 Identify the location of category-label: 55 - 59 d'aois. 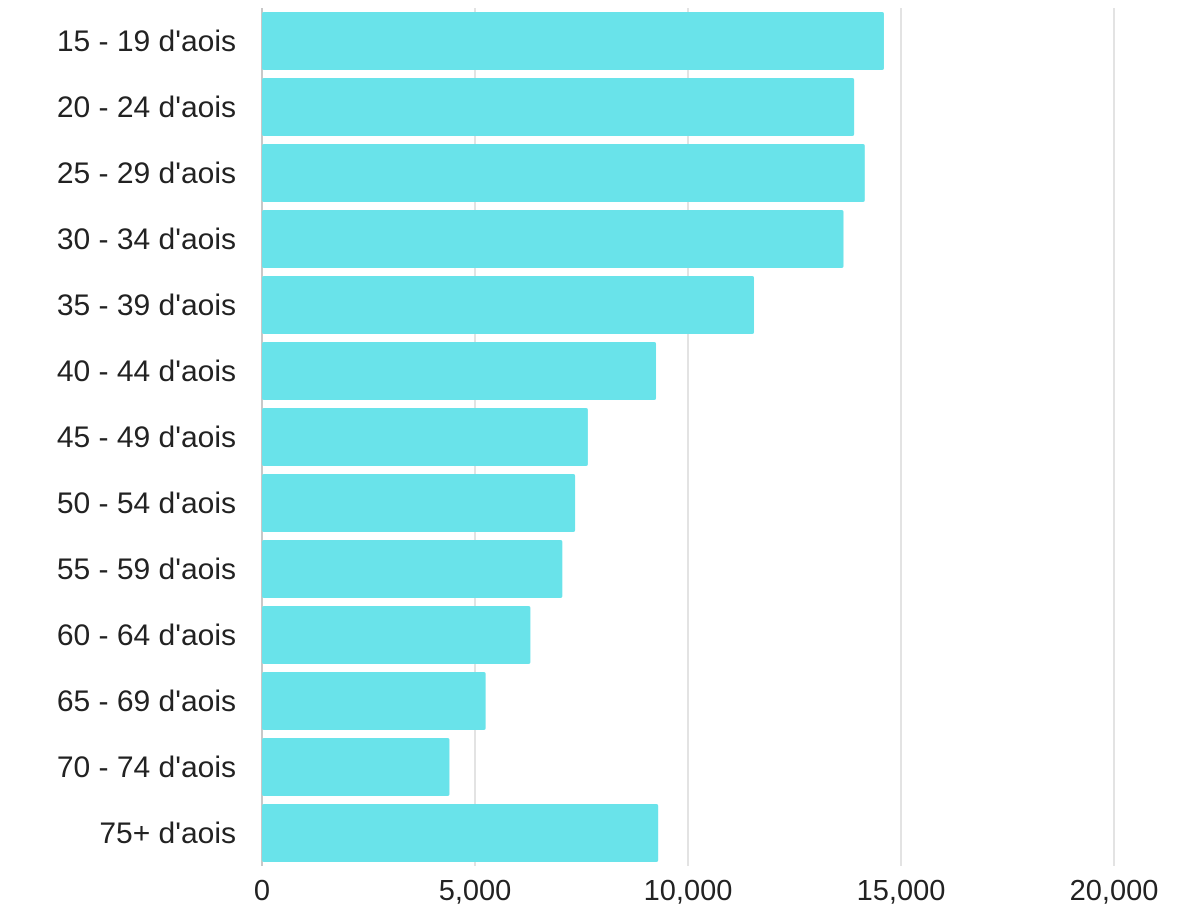
(146, 569).